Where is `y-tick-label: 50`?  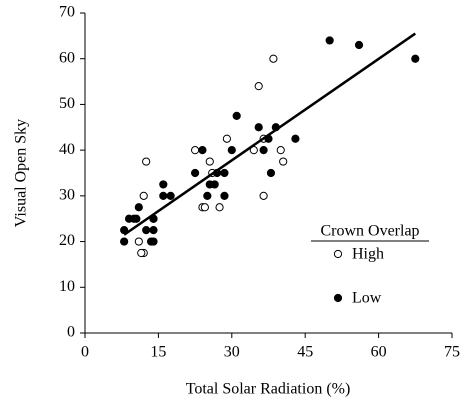
y-tick-label: 50 is located at coordinates (67, 103).